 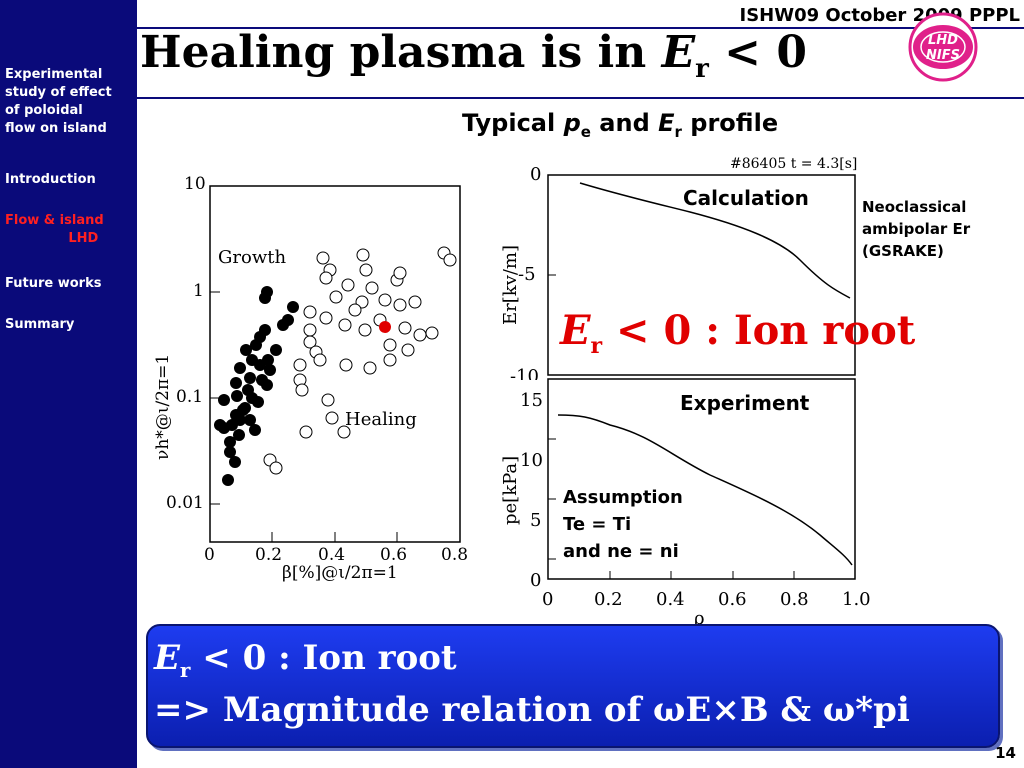 I want to click on subtitle-pre: Typical, so click(x=513, y=123).